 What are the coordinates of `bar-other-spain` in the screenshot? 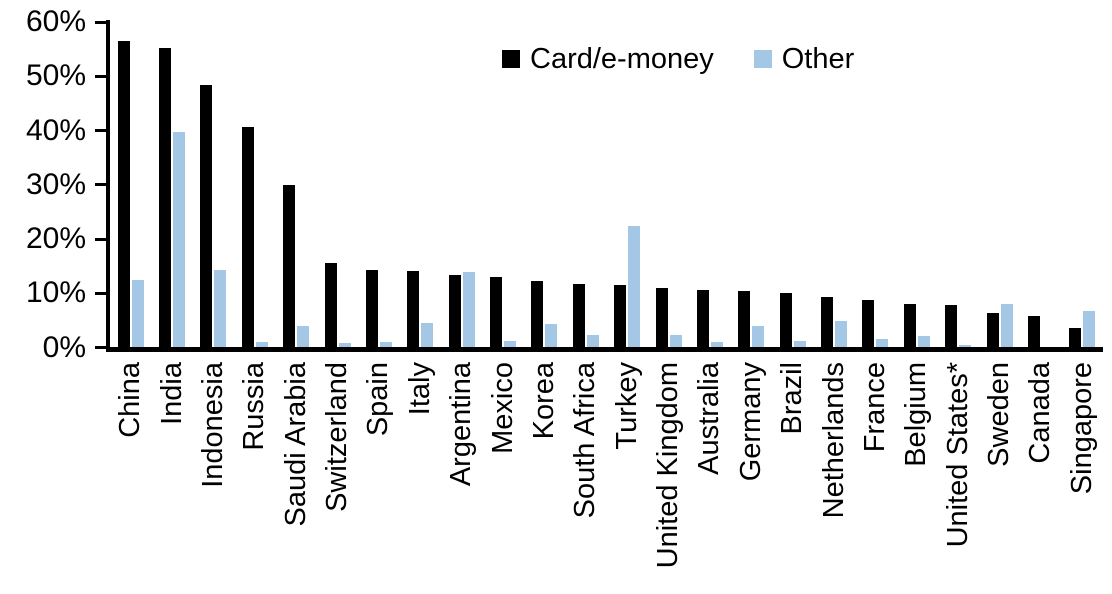 It's located at (385, 344).